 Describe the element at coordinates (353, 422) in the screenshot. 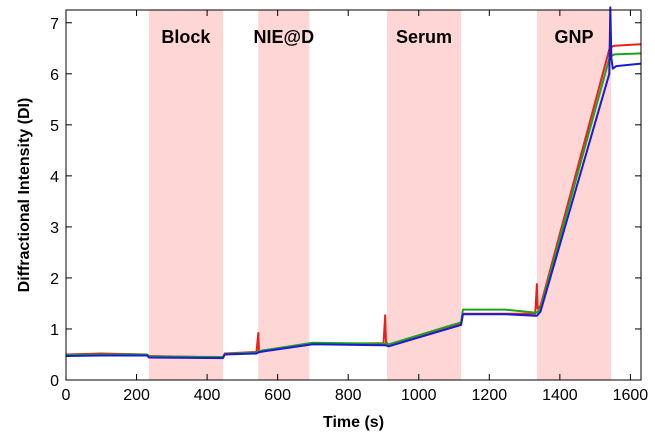

I see `x-axis-title: Time (s)` at that location.